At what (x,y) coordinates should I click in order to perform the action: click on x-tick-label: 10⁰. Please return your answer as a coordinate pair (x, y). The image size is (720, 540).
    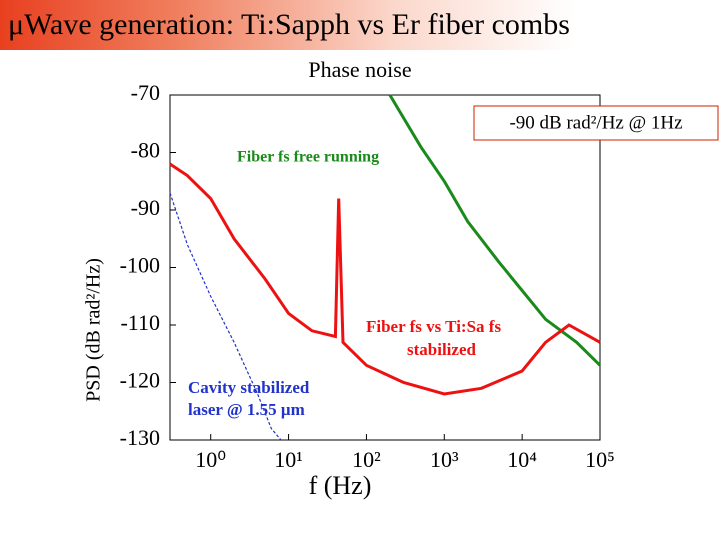
    Looking at the image, I should click on (210, 459).